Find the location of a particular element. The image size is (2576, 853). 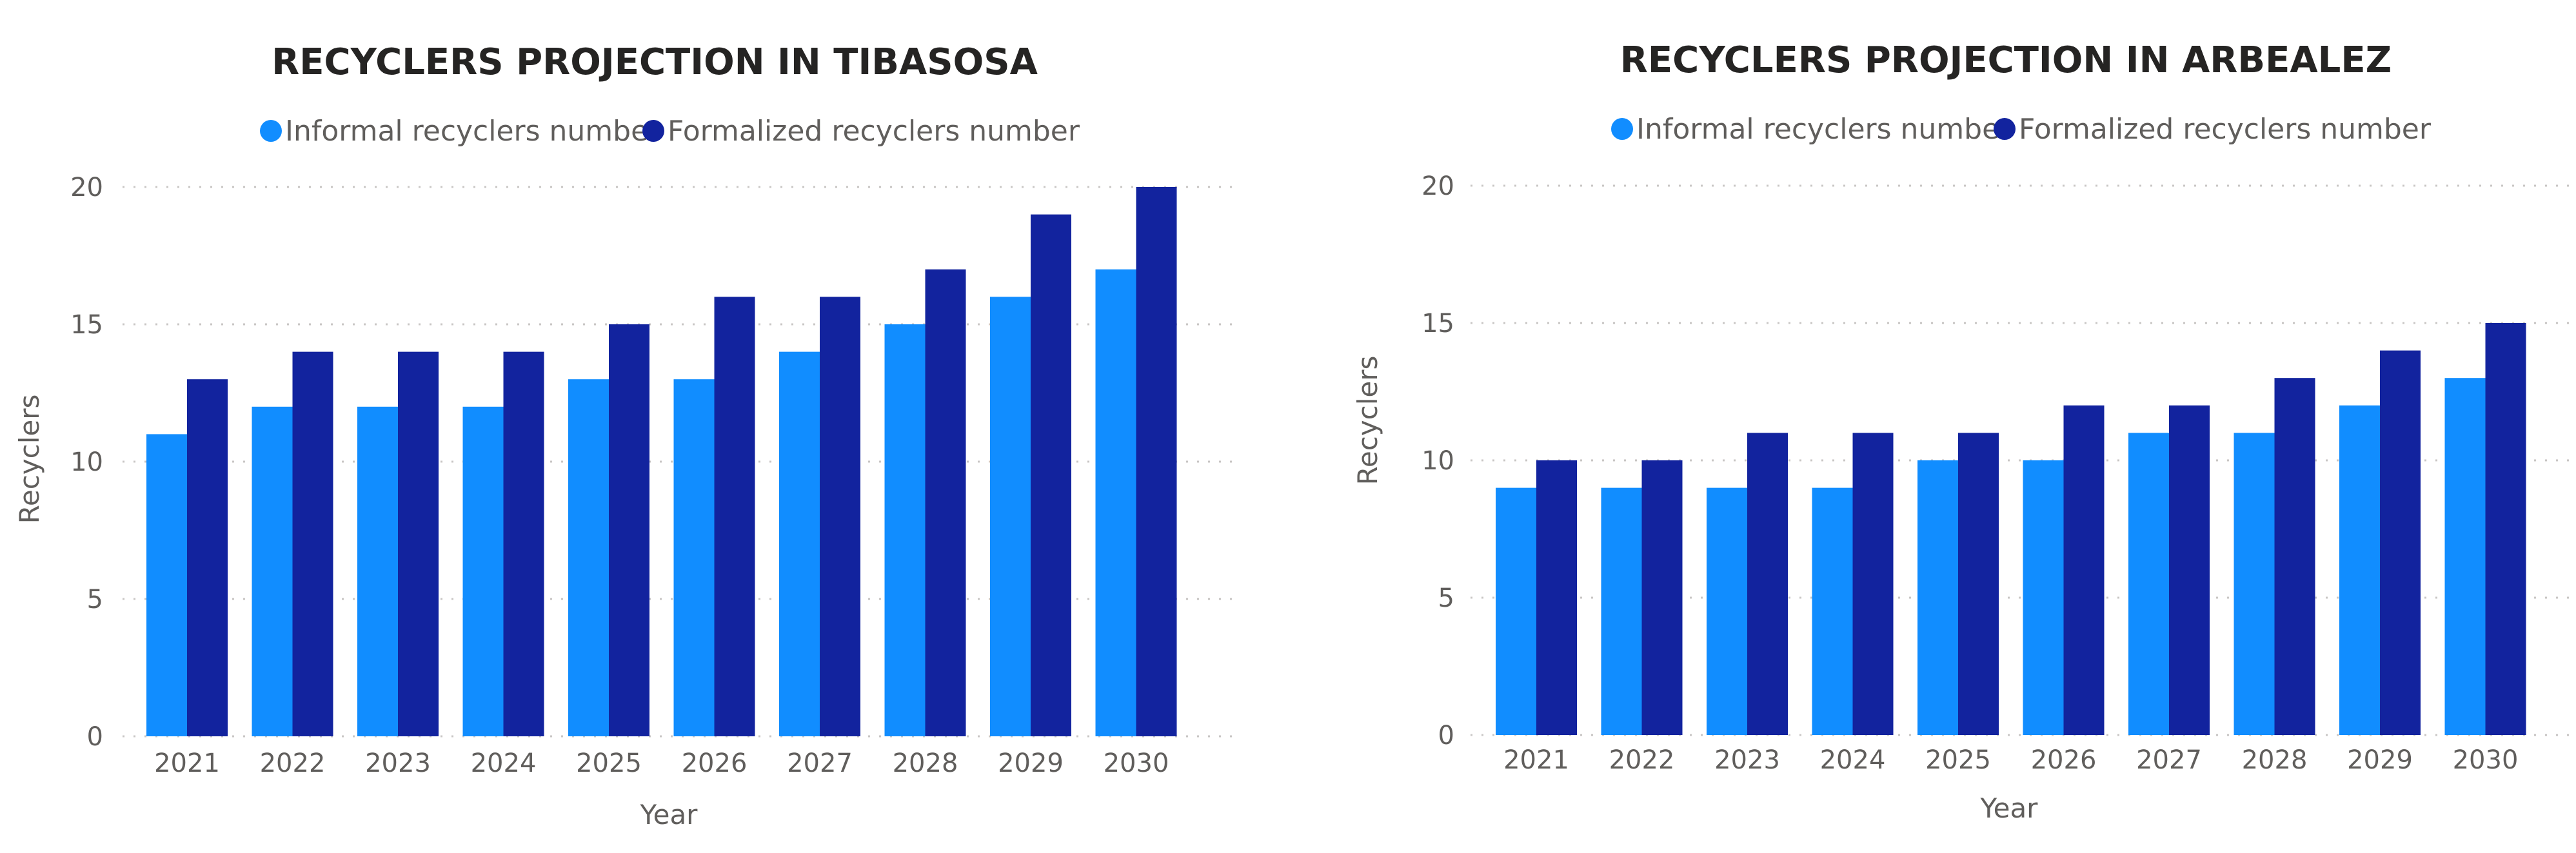

chart-title: RECYCLERS PROJECTION IN TIBASOSA is located at coordinates (655, 62).